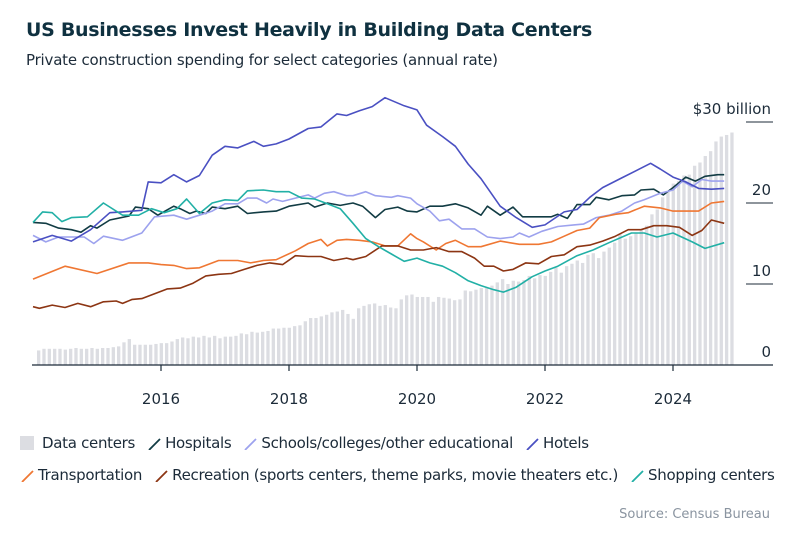 Image resolution: width=800 pixels, height=546 pixels. I want to click on legend-item: Hospitals, so click(189, 443).